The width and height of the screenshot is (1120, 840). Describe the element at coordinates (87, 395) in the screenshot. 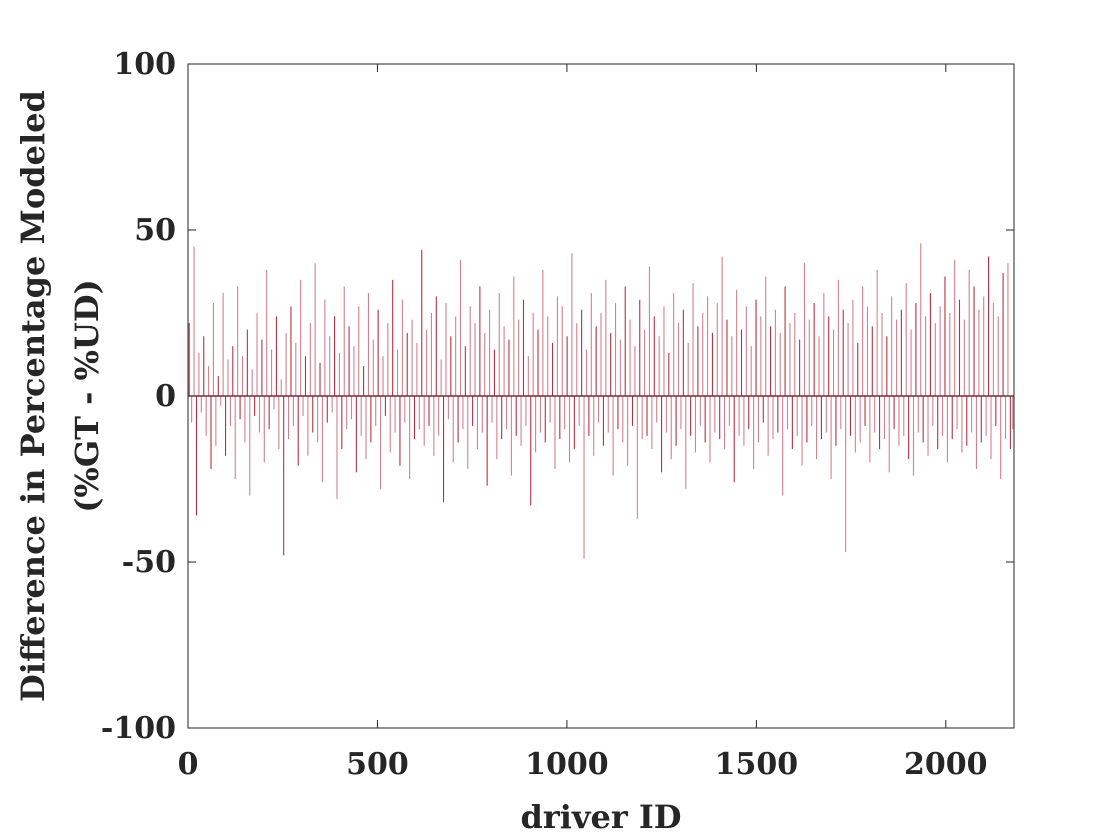

I see `y-axis-label-line2: (%GT - %UD)` at that location.